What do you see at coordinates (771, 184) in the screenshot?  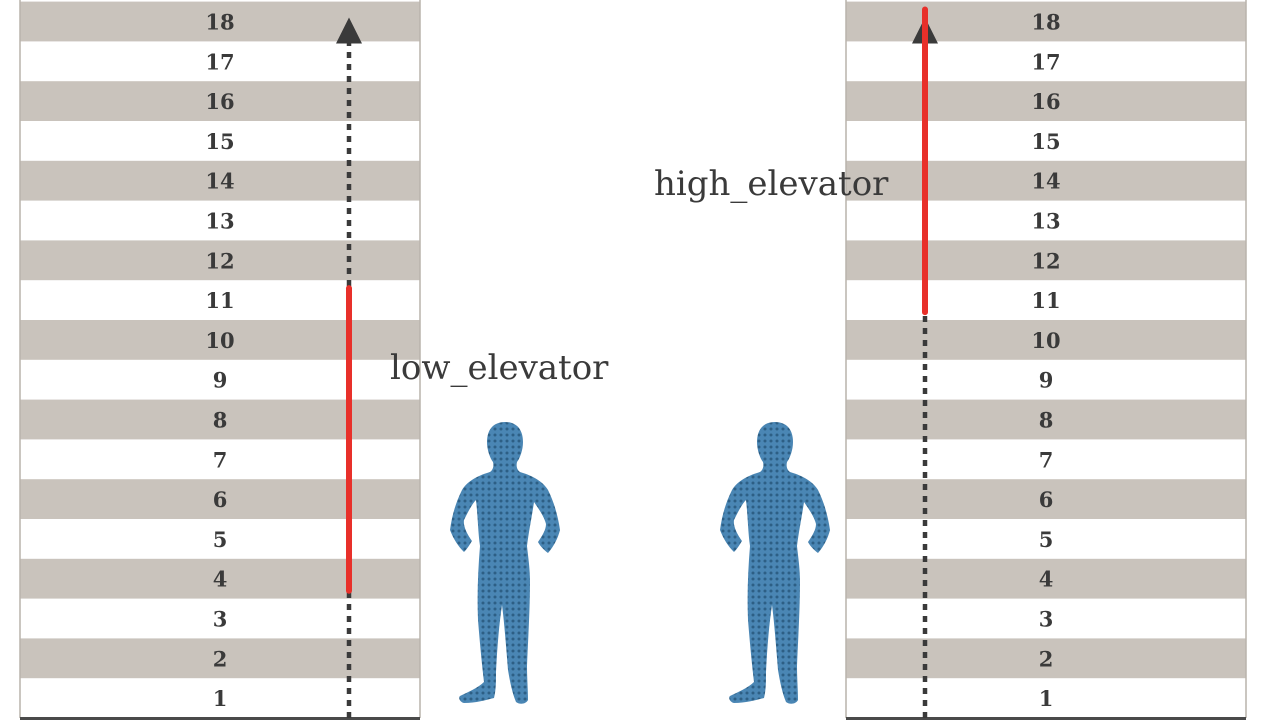 I see `high-elevator-label: high_elevator` at bounding box center [771, 184].